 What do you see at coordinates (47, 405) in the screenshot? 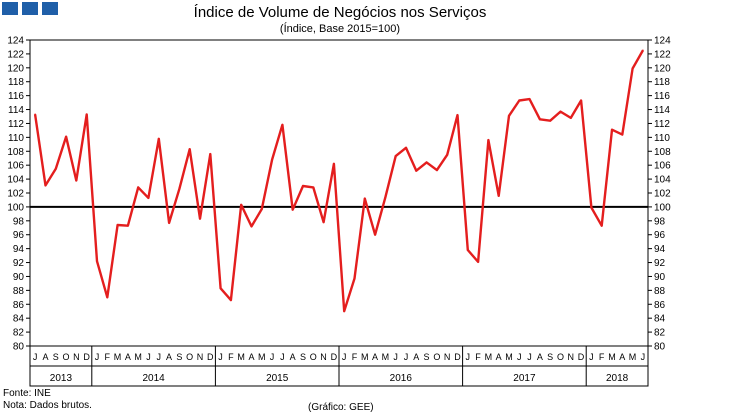
I see `data-note: Nota: Dados brutos.` at bounding box center [47, 405].